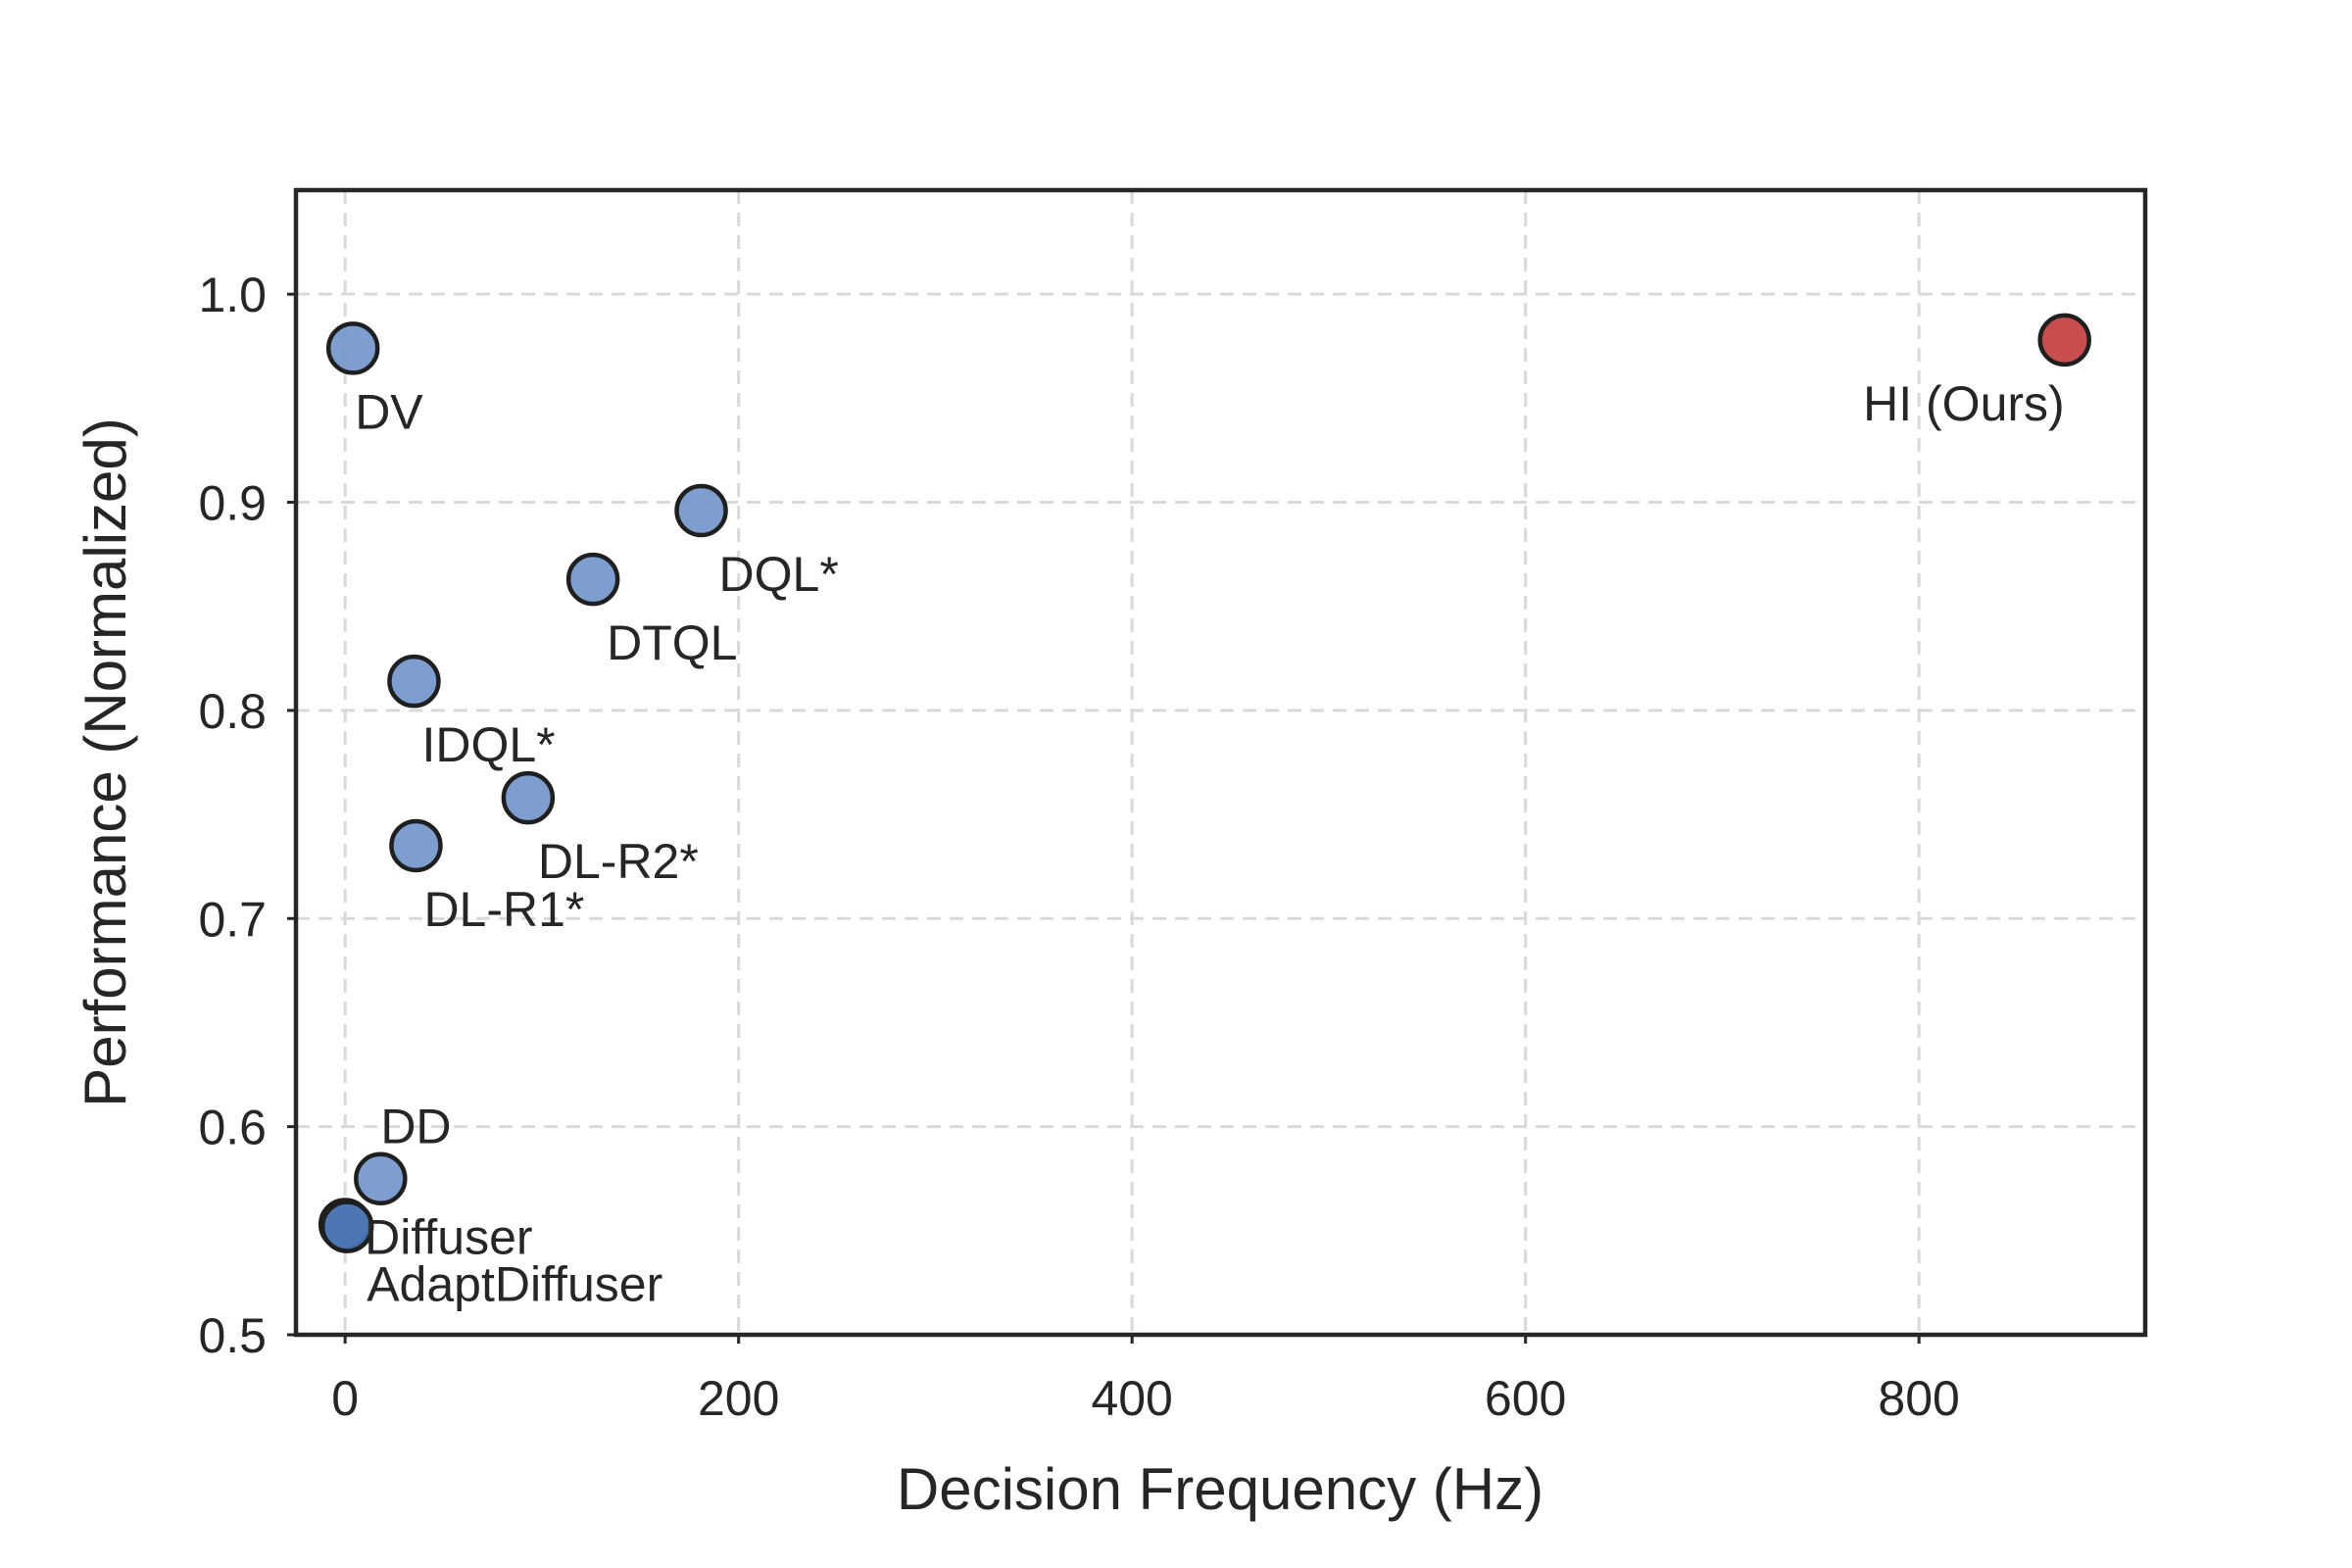 The image size is (2352, 1568). Describe the element at coordinates (232, 1128) in the screenshot. I see `y-tick-label: 0.6` at that location.